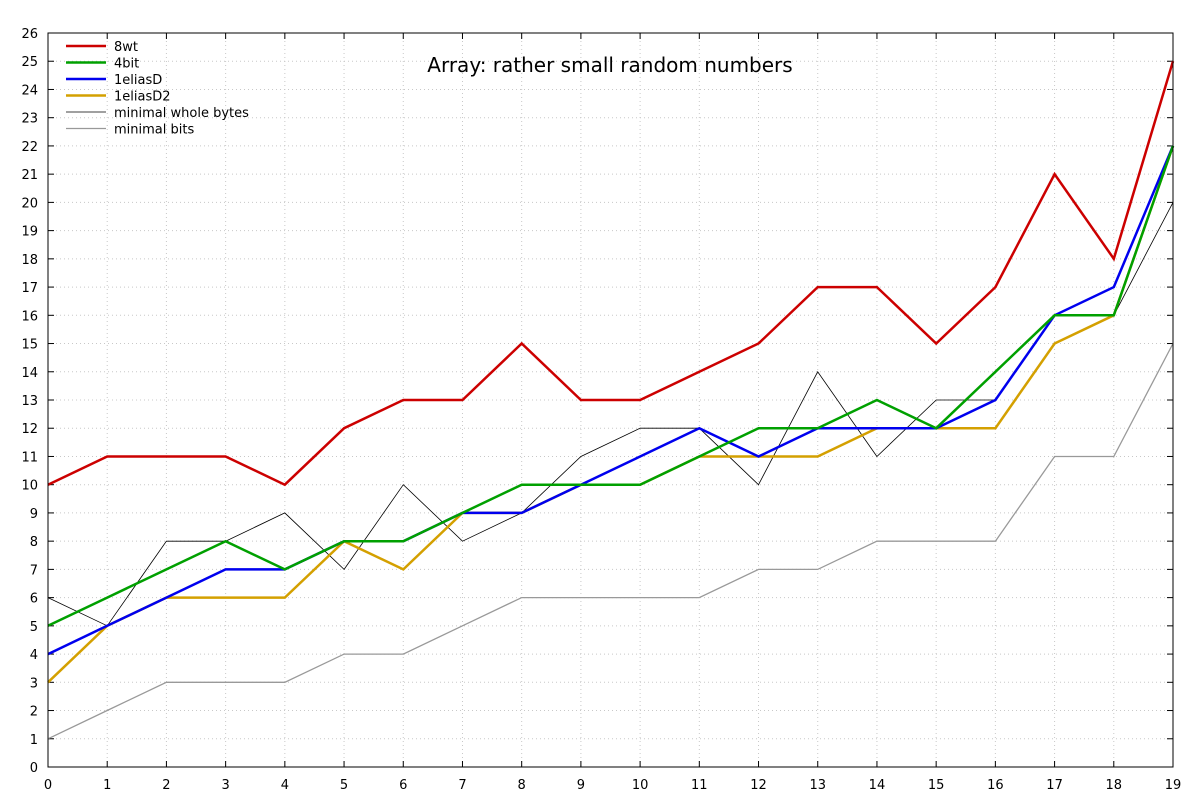  Describe the element at coordinates (126, 47) in the screenshot. I see `legend-label: 8wt` at that location.